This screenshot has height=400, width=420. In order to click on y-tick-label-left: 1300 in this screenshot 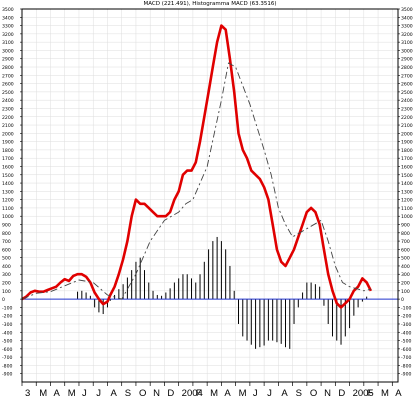, I will do `click(8, 192)`.